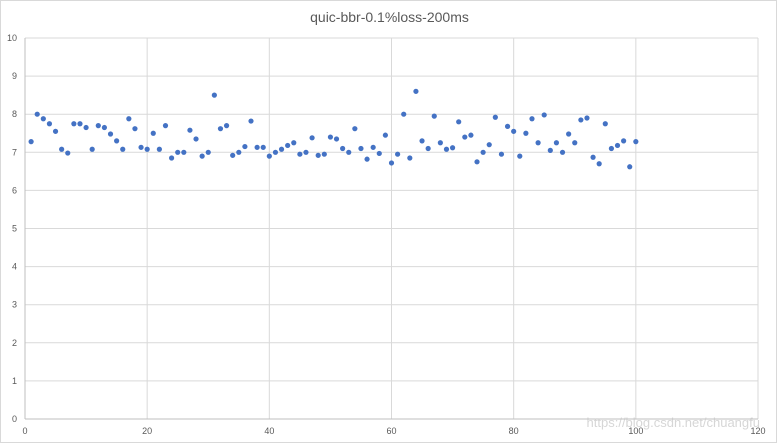  I want to click on y-tick-label: 1, so click(14, 381).